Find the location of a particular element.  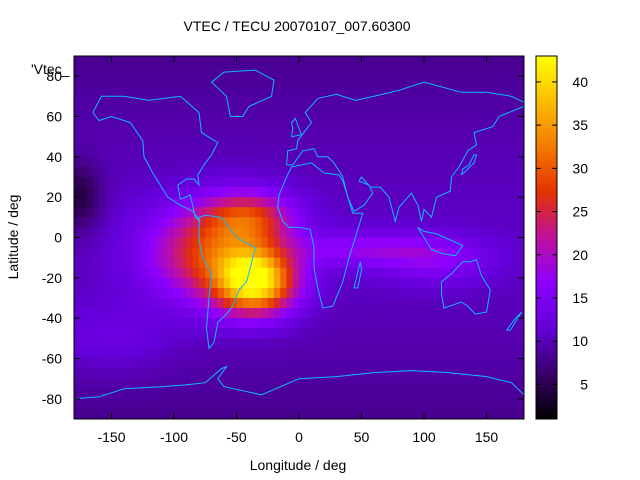

coastline-south-america is located at coordinates (227, 282).